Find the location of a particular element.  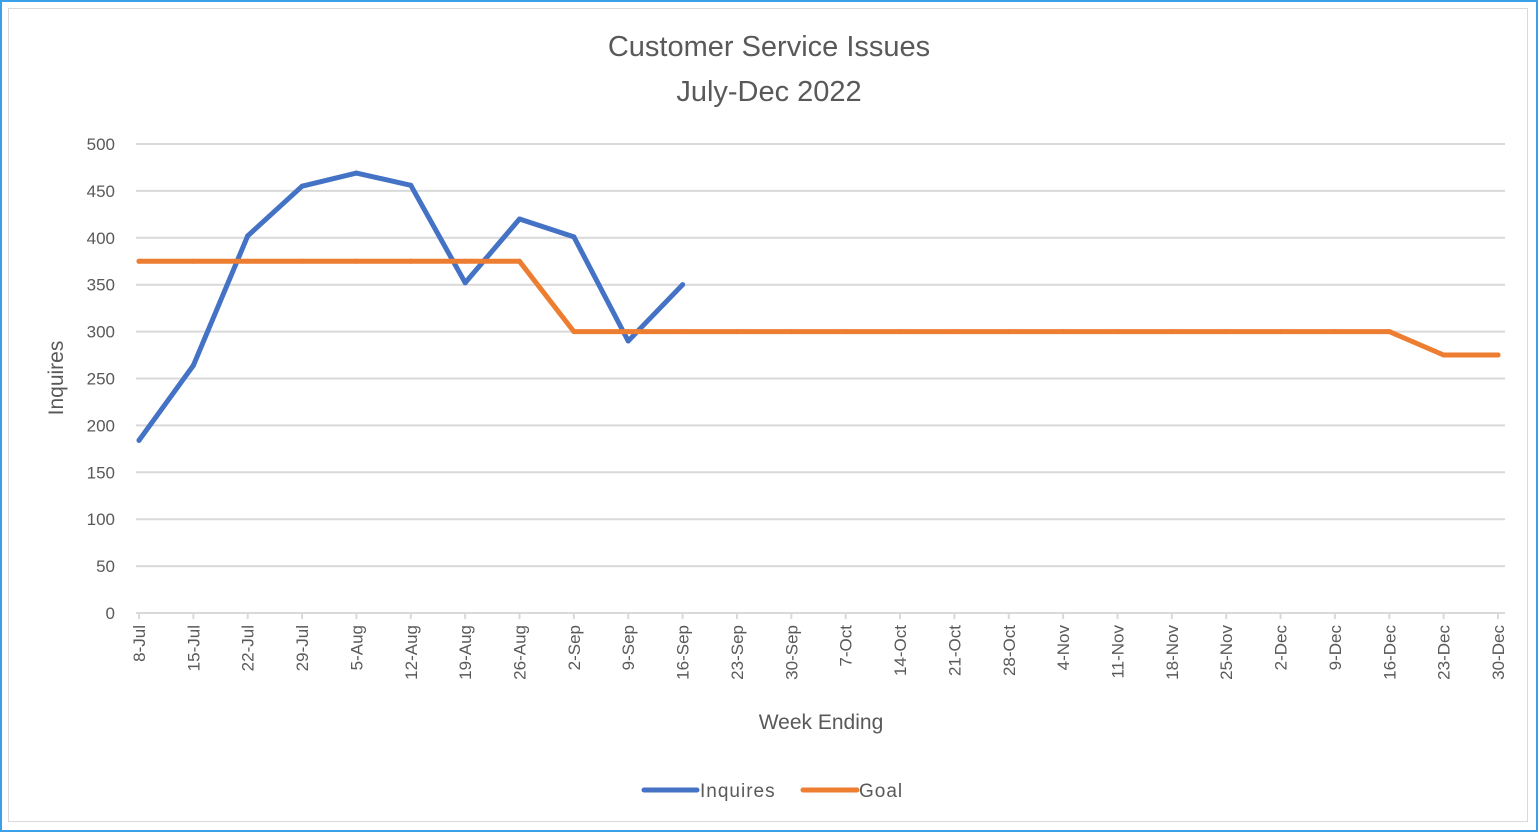

x-tick-label: 26-Aug is located at coordinates (520, 652).